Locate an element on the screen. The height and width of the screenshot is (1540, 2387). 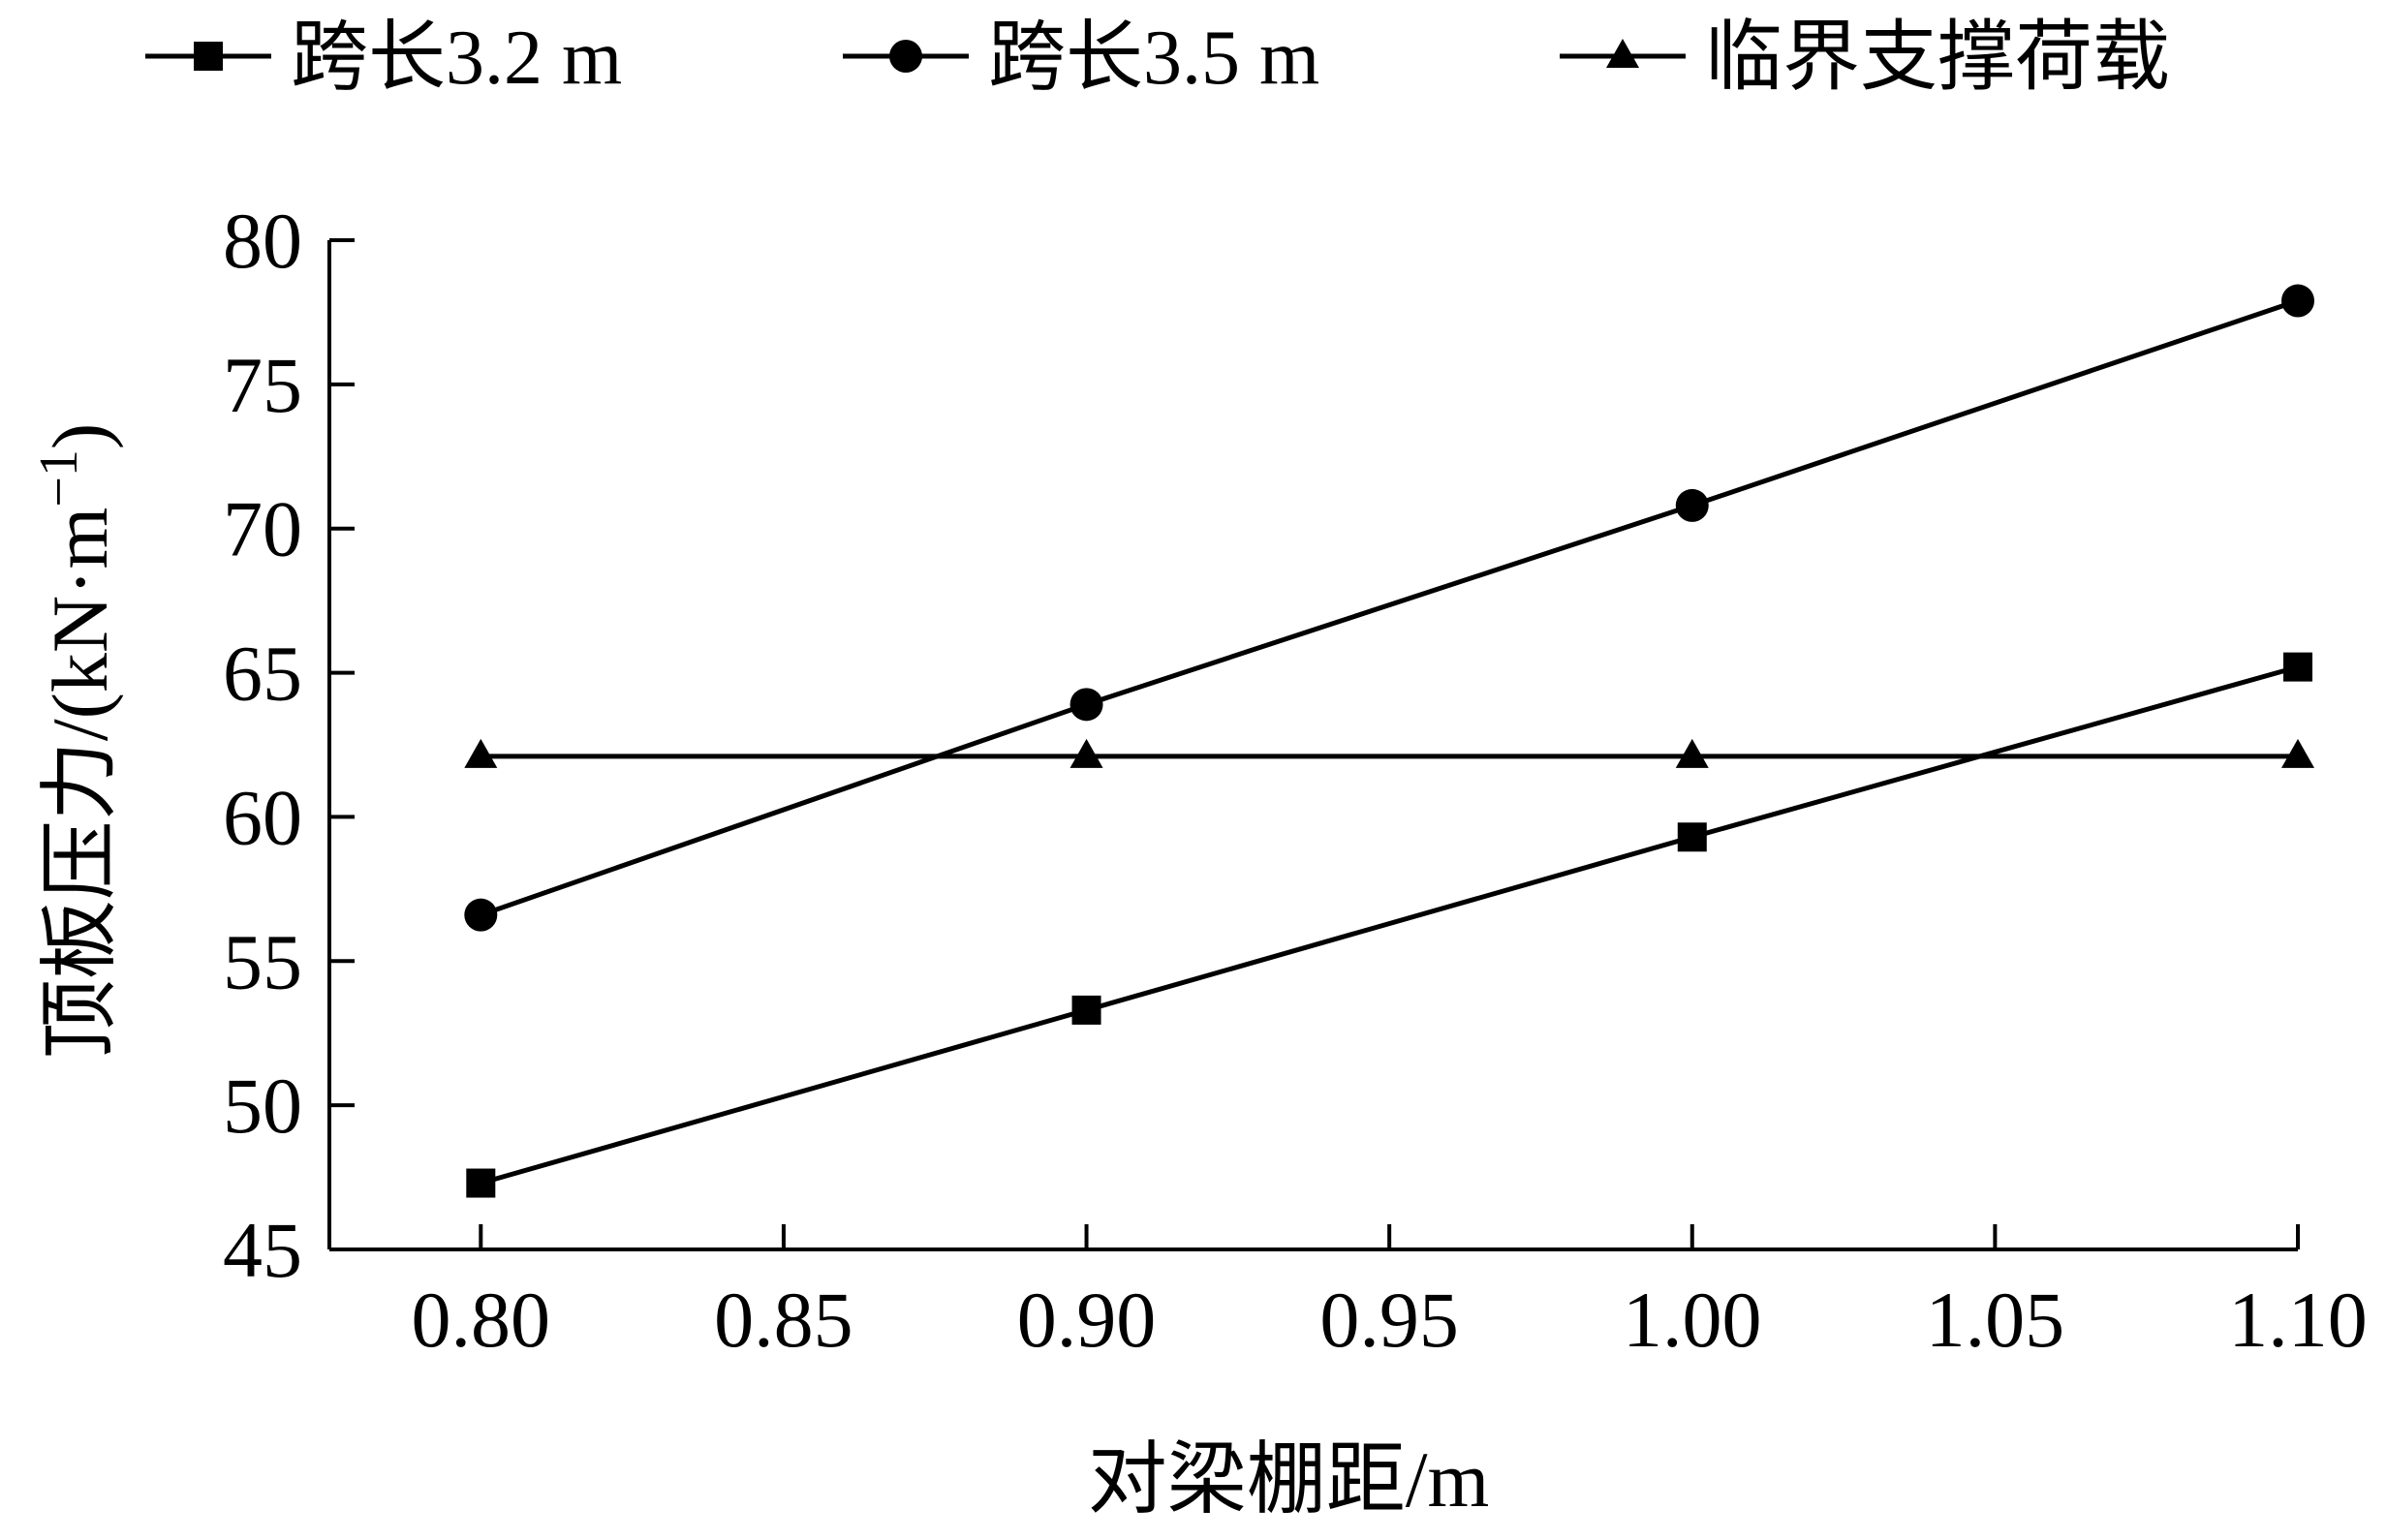
y-tick-label: 75 is located at coordinates (262, 385).